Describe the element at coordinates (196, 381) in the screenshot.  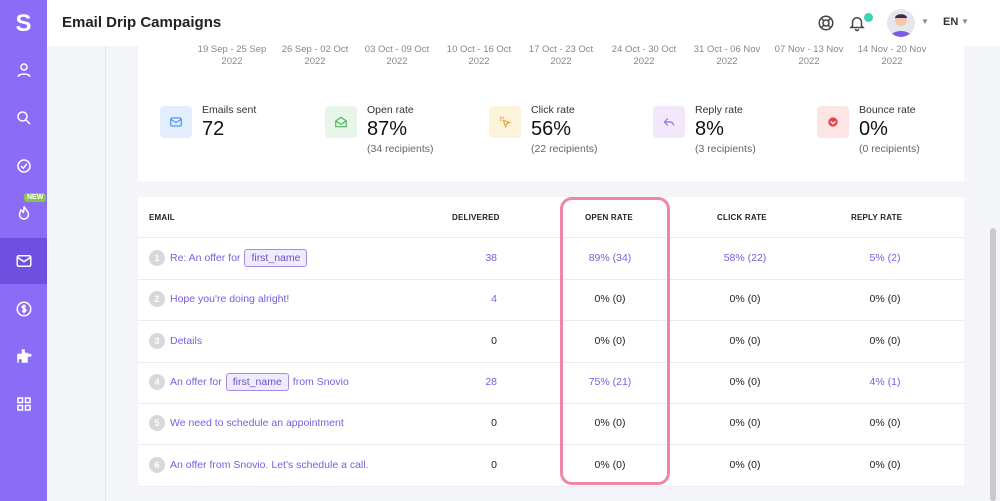
I see `email-subject: An offer for` at that location.